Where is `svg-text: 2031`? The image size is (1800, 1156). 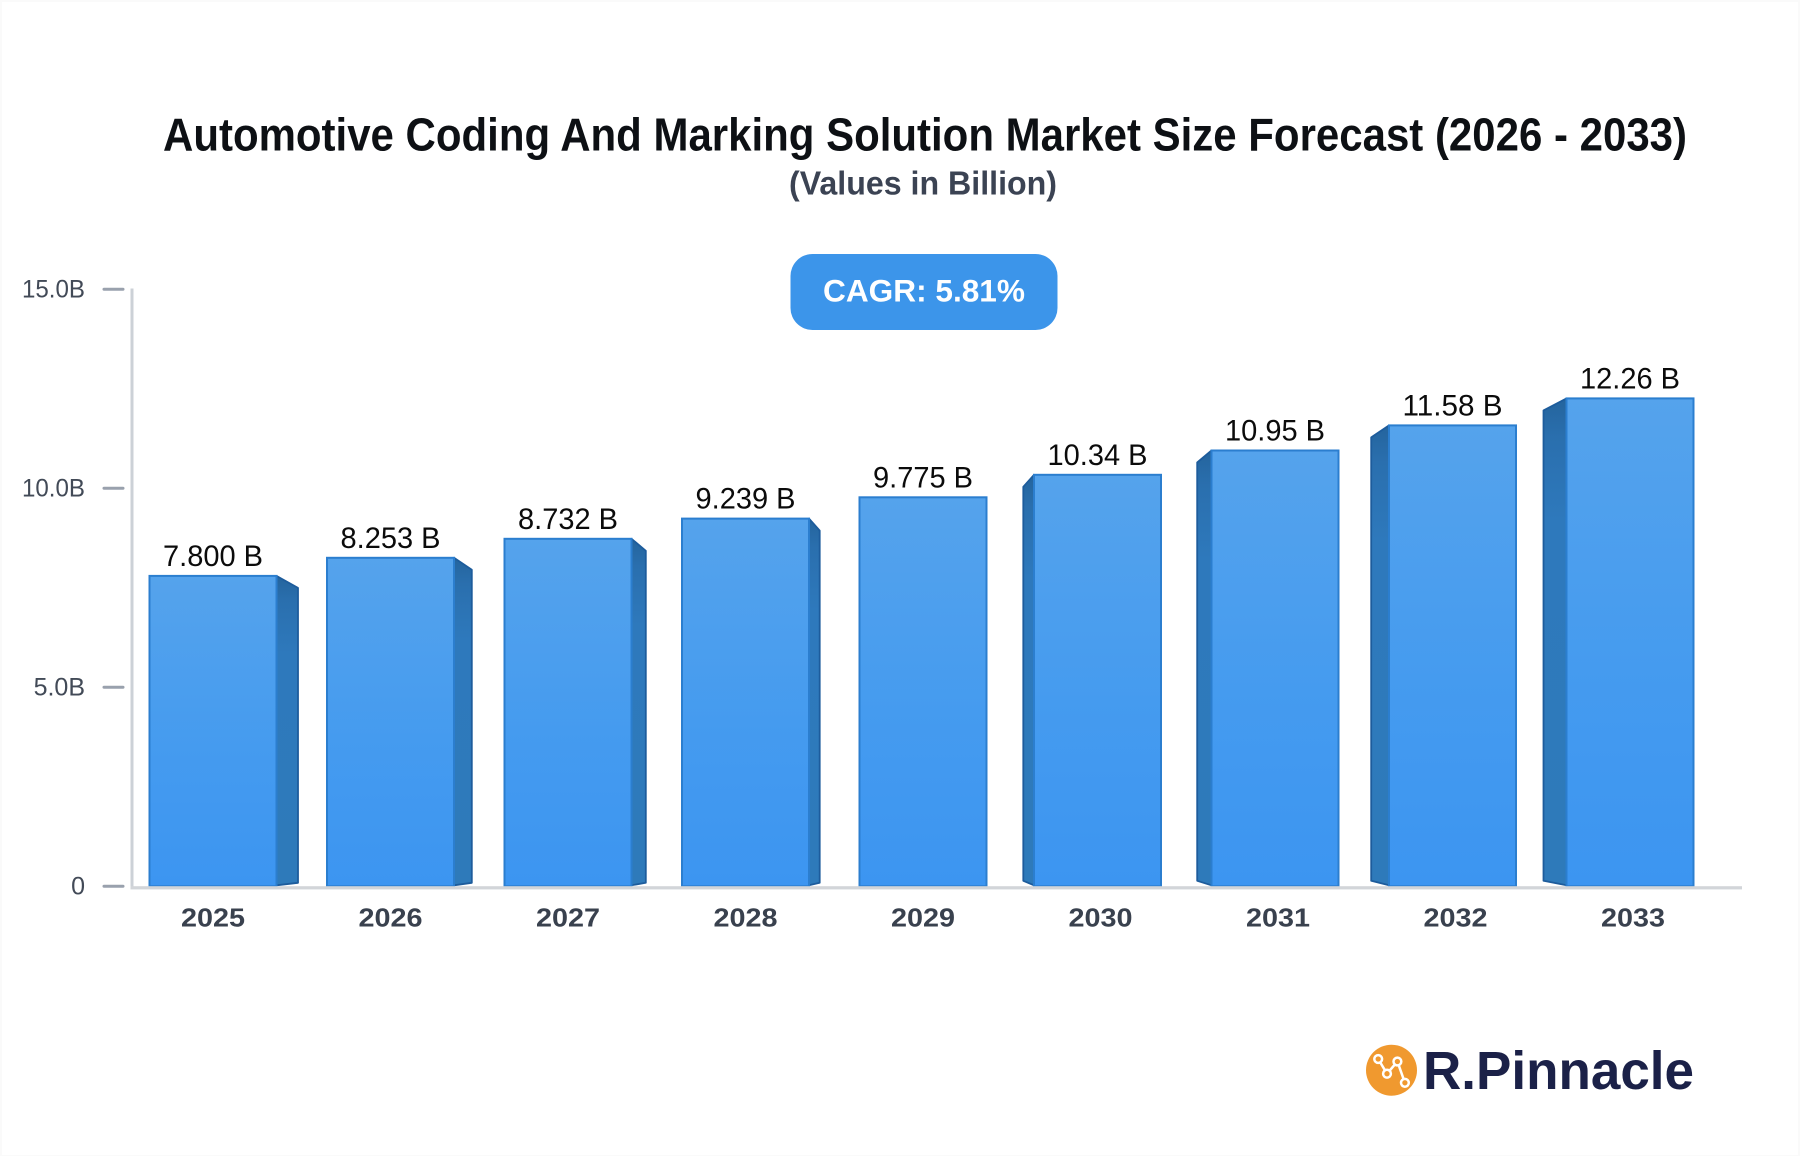 svg-text: 2031 is located at coordinates (1278, 919).